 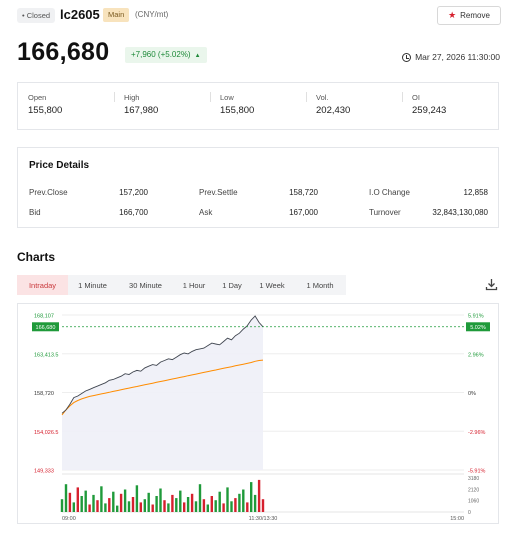 What do you see at coordinates (161, 54) in the screenshot?
I see `price-change-text: +7,960 (+5.02%)` at bounding box center [161, 54].